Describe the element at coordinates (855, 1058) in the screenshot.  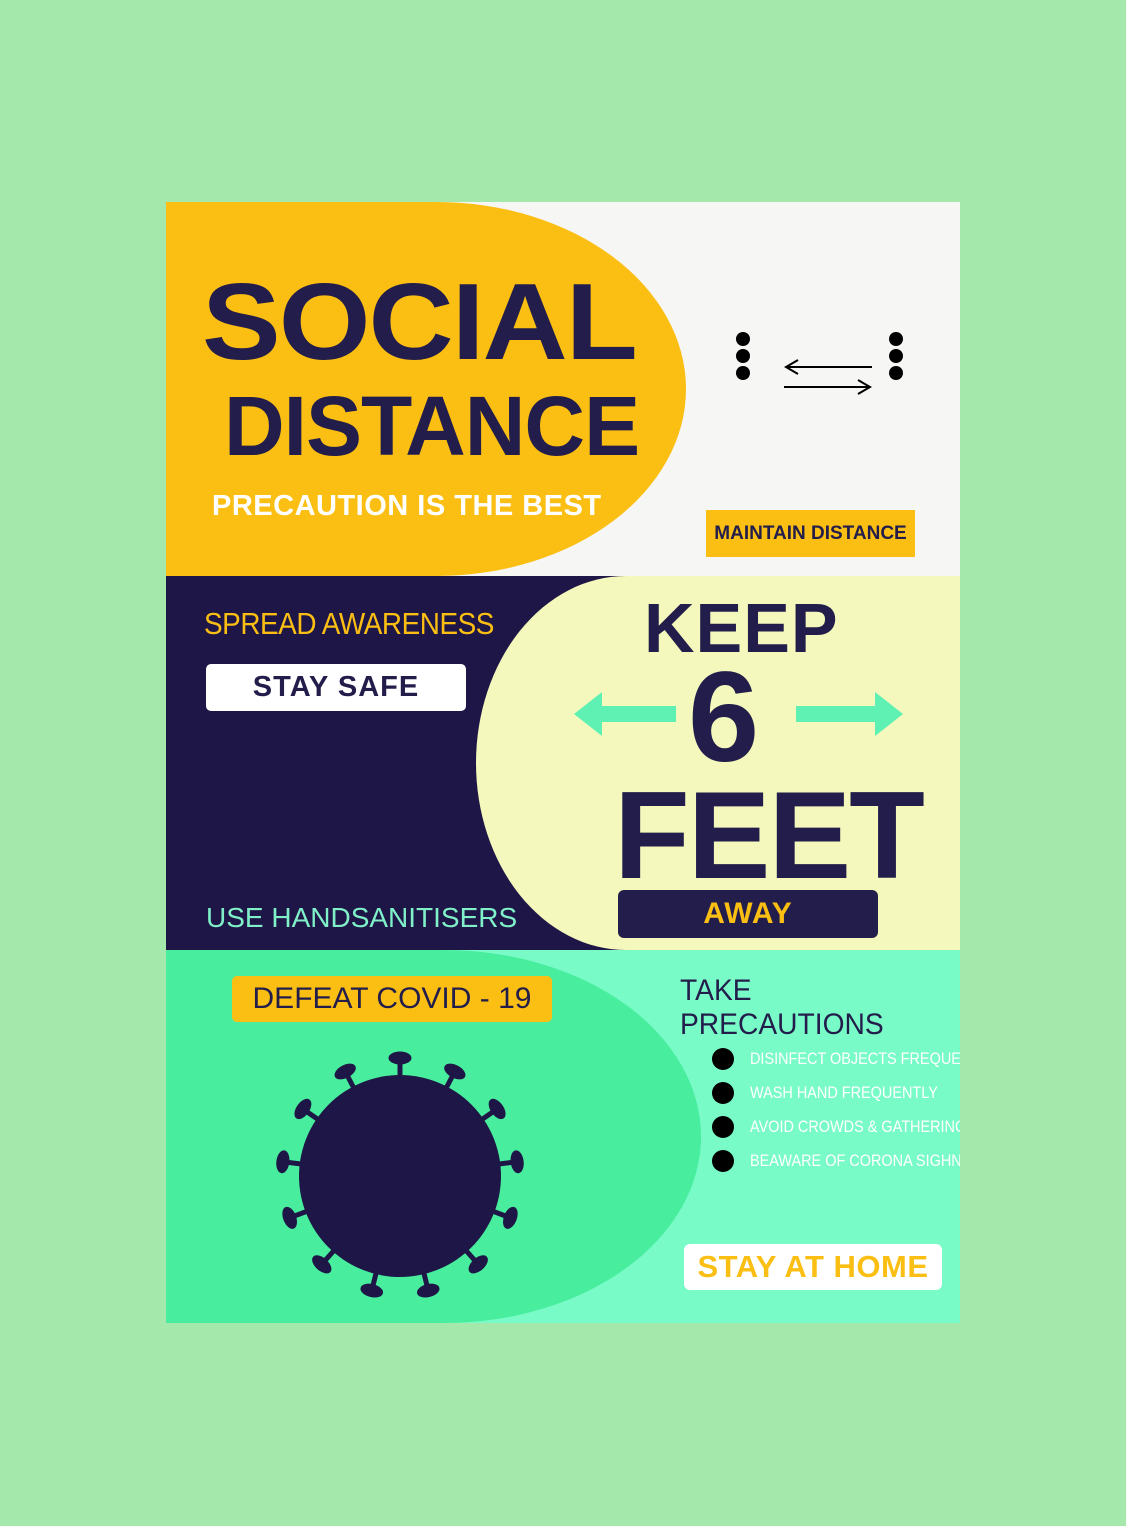
I see `precaution-text: DISINFECT OBJECTS FREQUENTLY` at that location.